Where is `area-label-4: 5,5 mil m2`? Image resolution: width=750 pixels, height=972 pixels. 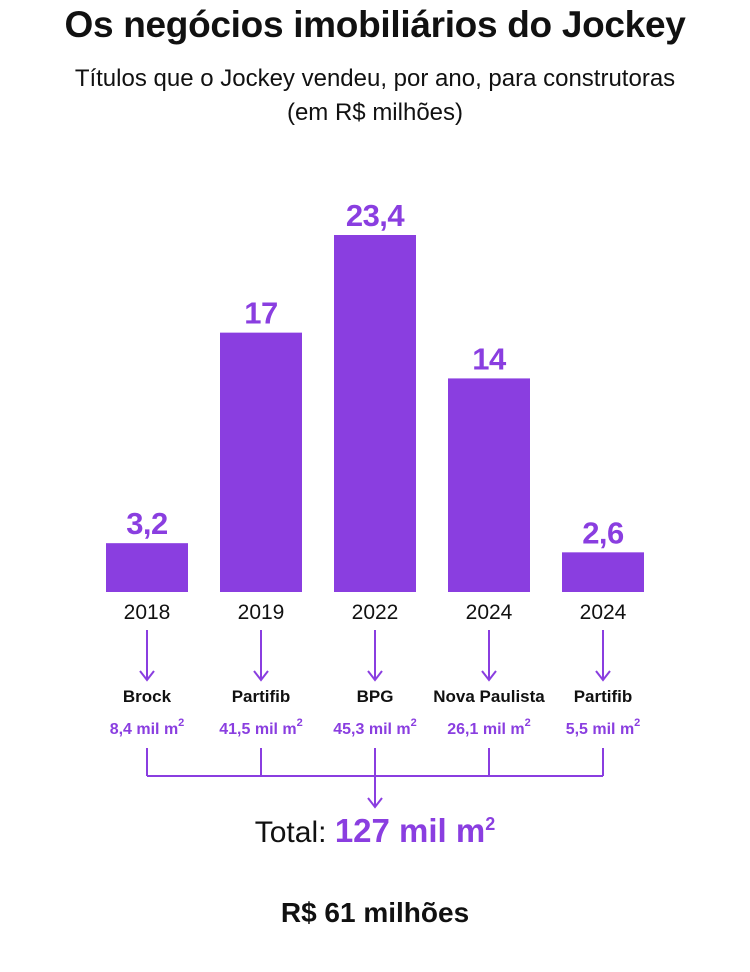
area-label-4: 5,5 mil m2 is located at coordinates (603, 727).